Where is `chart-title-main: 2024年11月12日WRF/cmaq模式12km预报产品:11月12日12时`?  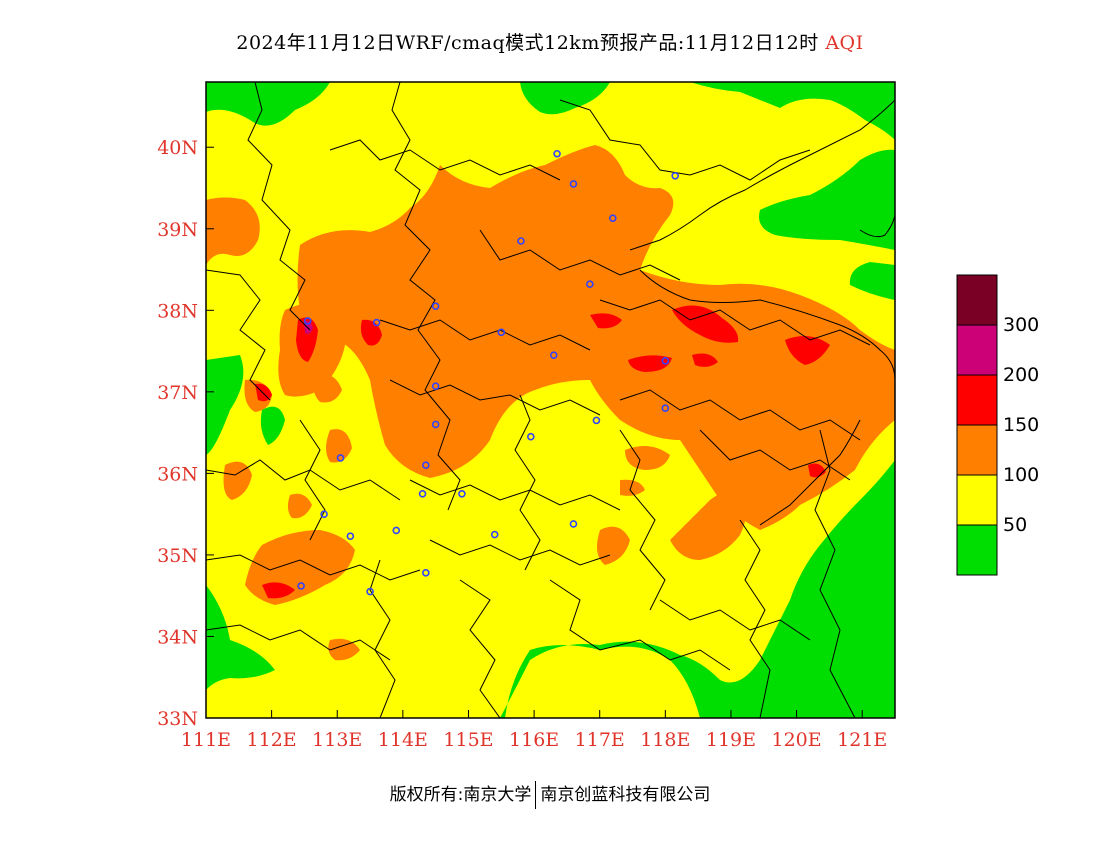 chart-title-main: 2024年11月12日WRF/cmaq模式12km预报产品:11月12日12时 is located at coordinates (527, 43).